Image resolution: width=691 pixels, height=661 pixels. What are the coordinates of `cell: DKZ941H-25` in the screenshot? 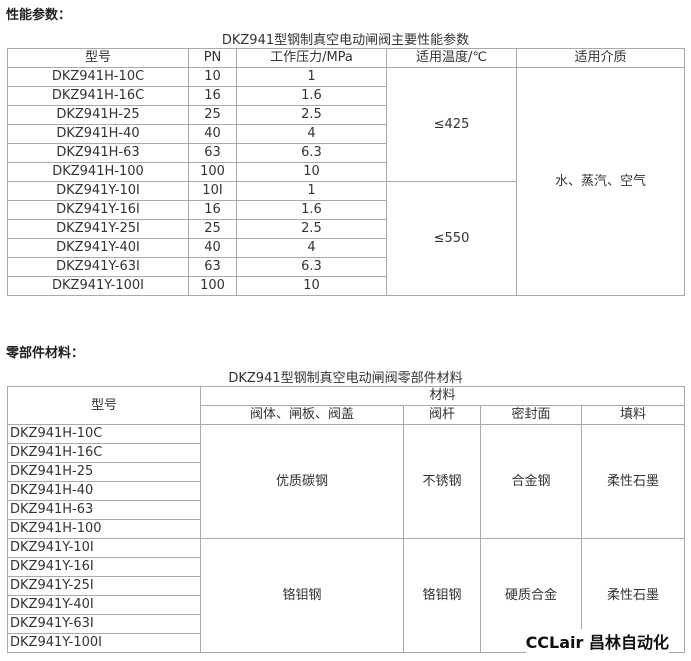 It's located at (98, 115).